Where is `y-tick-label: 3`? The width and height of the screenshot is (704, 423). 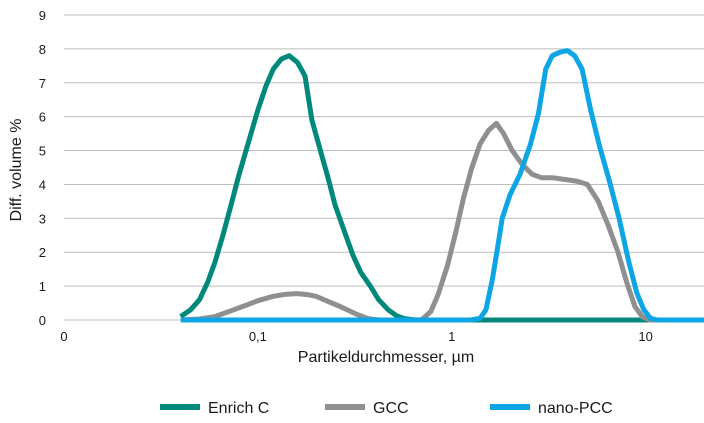 y-tick-label: 3 is located at coordinates (42, 218).